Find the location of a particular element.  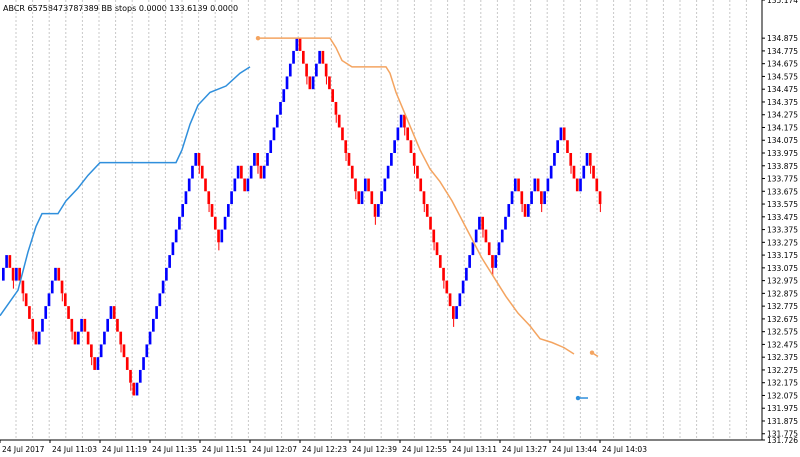

y-tick-label: 134.775 is located at coordinates (782, 51).